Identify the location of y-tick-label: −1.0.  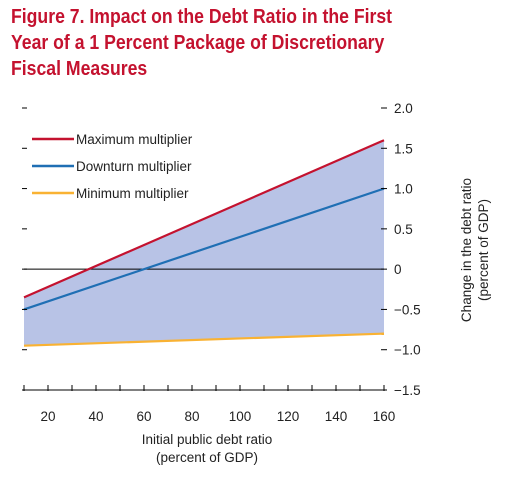
(407, 350).